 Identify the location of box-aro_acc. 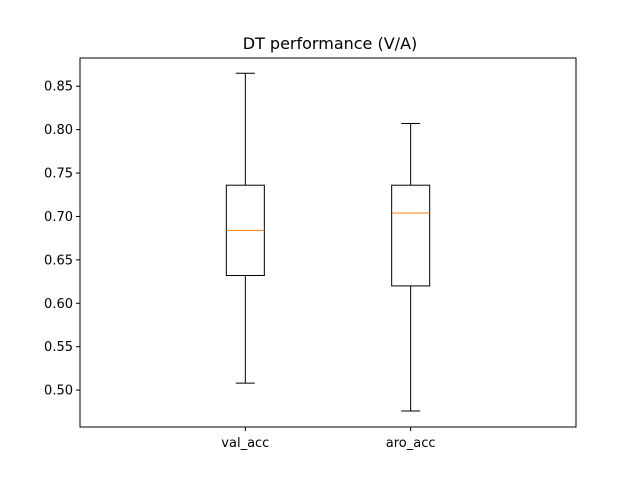
(411, 267).